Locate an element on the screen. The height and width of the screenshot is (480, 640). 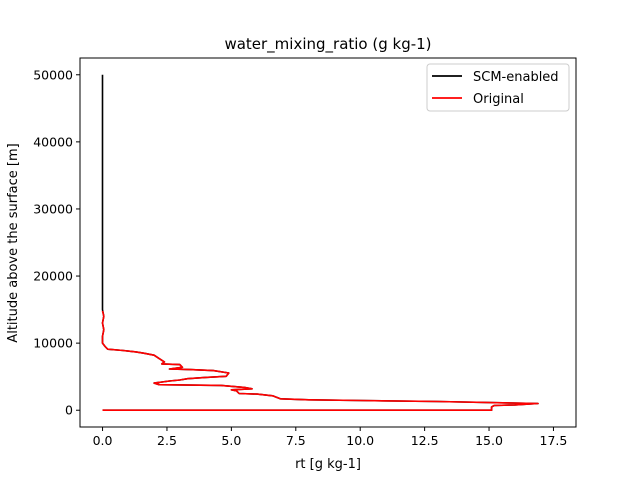
x-tick-label: 5.0 is located at coordinates (231, 440).